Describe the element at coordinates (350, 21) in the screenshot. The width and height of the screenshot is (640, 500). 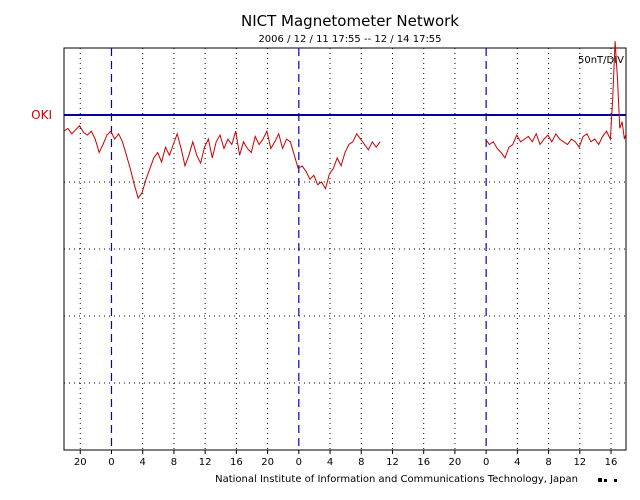
I see `chart-title: NICT Magnetometer Network` at that location.